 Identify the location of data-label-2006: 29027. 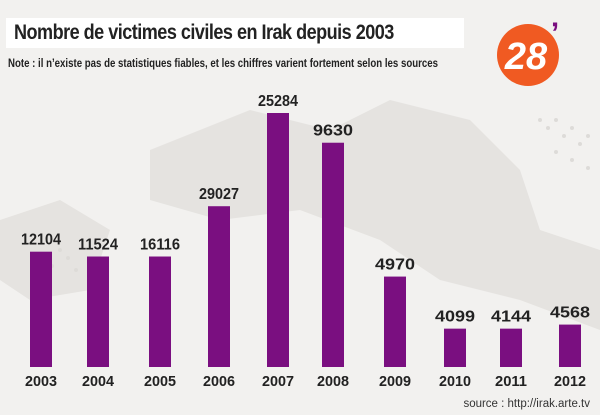
(219, 194).